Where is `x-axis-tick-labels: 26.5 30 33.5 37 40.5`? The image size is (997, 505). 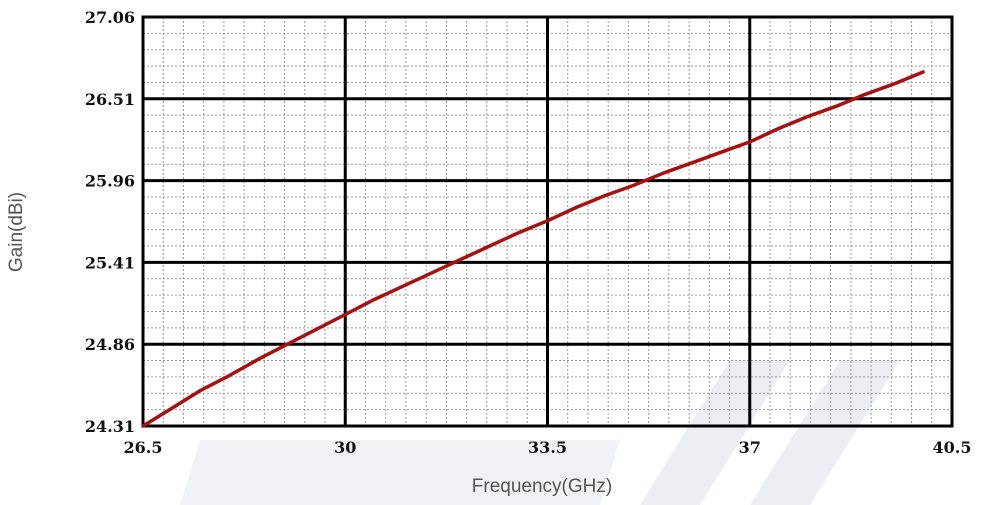
x-axis-tick-labels: 26.5 30 33.5 37 40.5 is located at coordinates (548, 447).